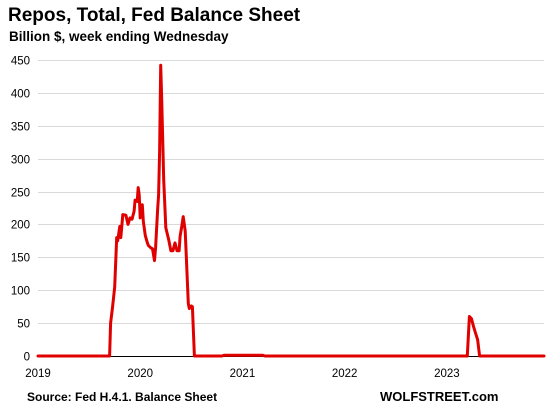 The width and height of the screenshot is (546, 410). Describe the element at coordinates (140, 374) in the screenshot. I see `x-tick-label: 2020` at that location.